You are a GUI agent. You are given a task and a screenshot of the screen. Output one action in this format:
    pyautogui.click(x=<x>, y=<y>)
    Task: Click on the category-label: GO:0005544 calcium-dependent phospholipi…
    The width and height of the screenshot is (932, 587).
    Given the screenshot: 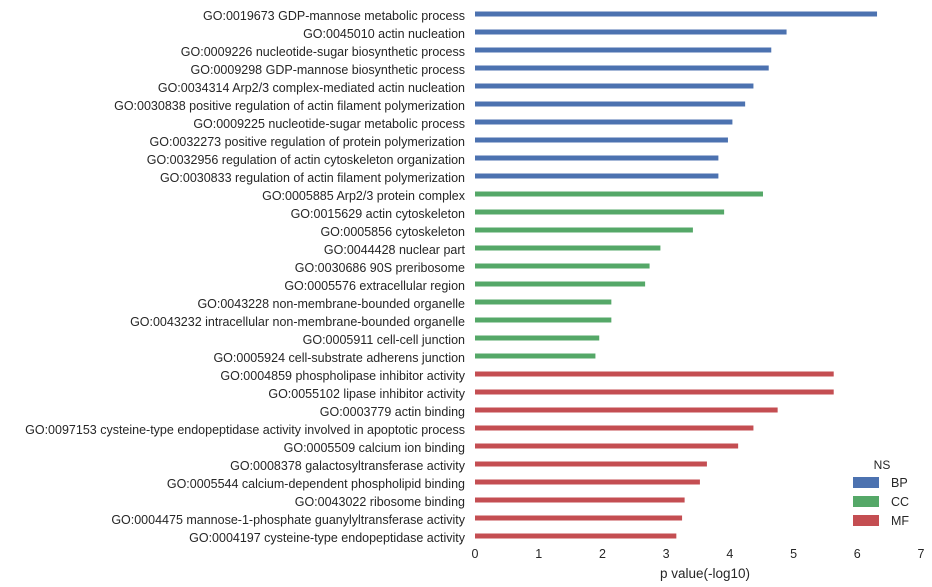 What is the action you would take?
    pyautogui.click(x=316, y=484)
    